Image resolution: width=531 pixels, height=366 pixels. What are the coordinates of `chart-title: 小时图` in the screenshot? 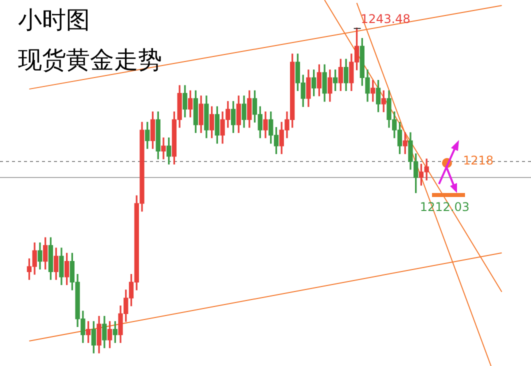 It's located at (54, 20).